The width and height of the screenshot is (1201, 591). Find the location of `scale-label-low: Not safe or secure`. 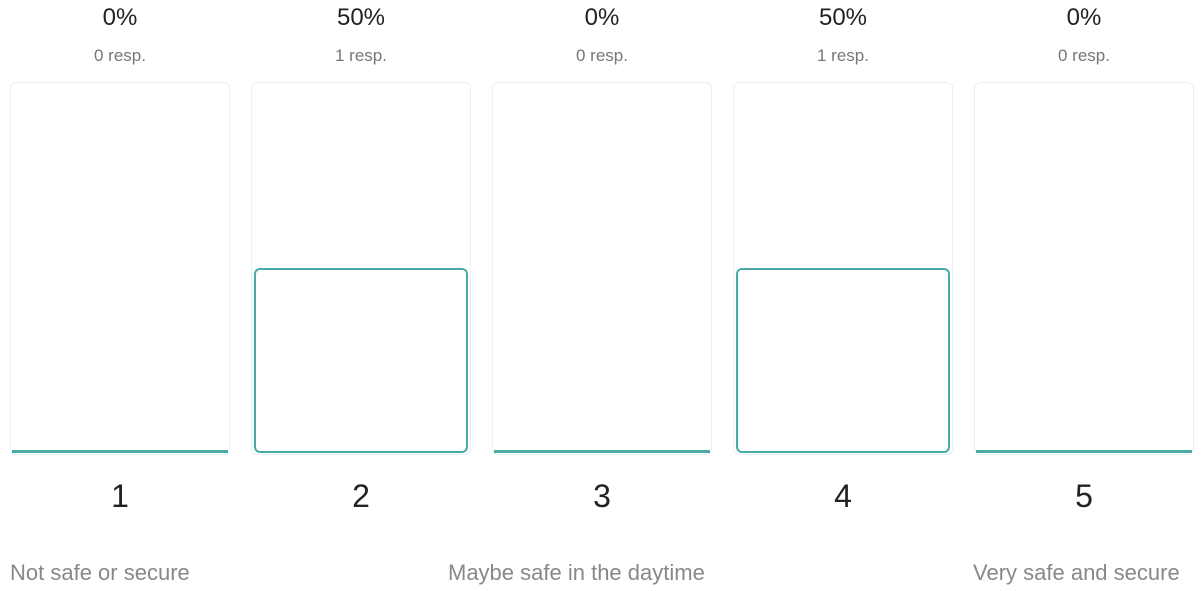

scale-label-low: Not safe or secure is located at coordinates (100, 572).